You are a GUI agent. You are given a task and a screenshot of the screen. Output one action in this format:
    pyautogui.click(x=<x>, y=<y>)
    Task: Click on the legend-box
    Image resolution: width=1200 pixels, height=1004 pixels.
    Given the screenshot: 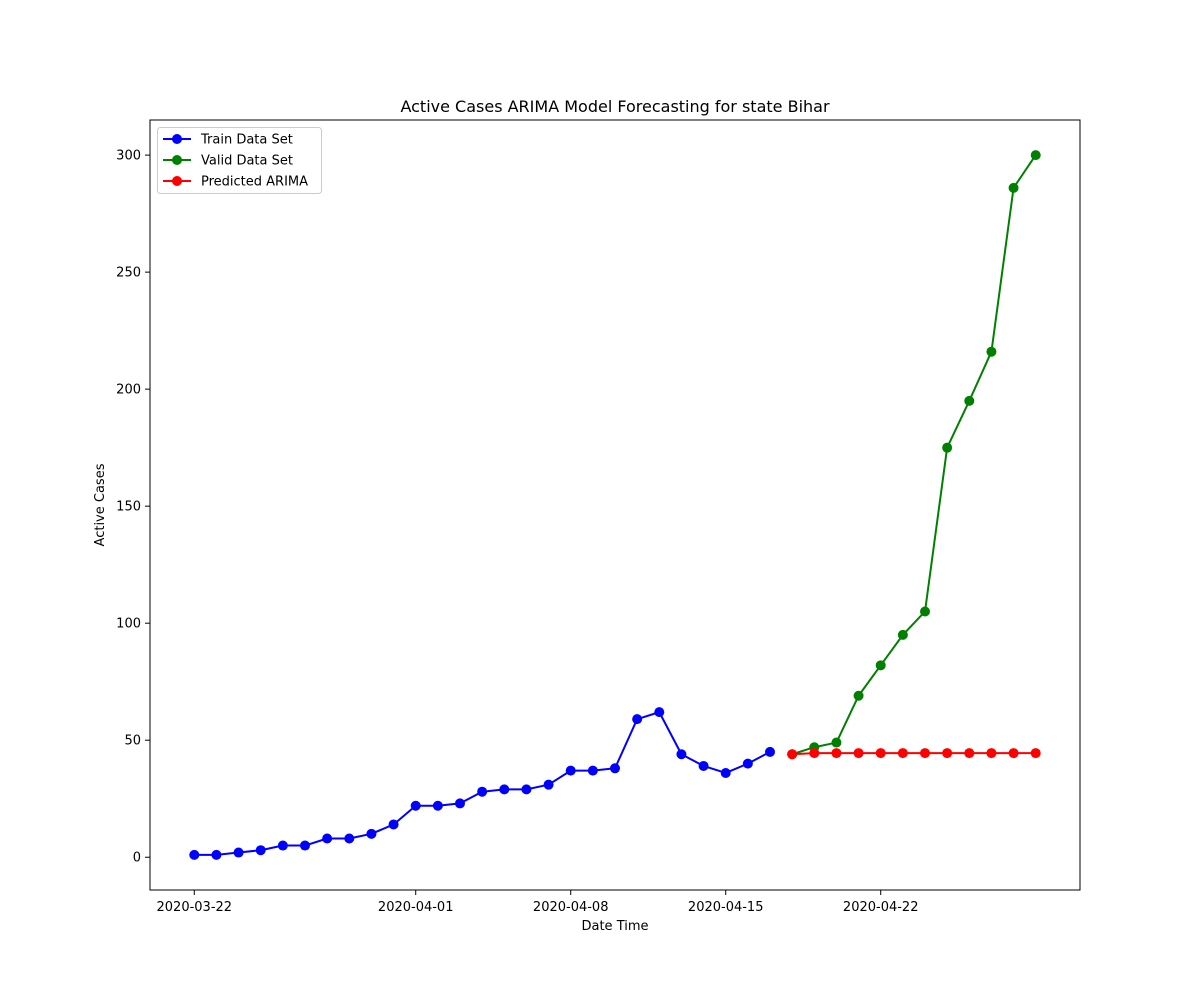 What is the action you would take?
    pyautogui.click(x=239, y=160)
    